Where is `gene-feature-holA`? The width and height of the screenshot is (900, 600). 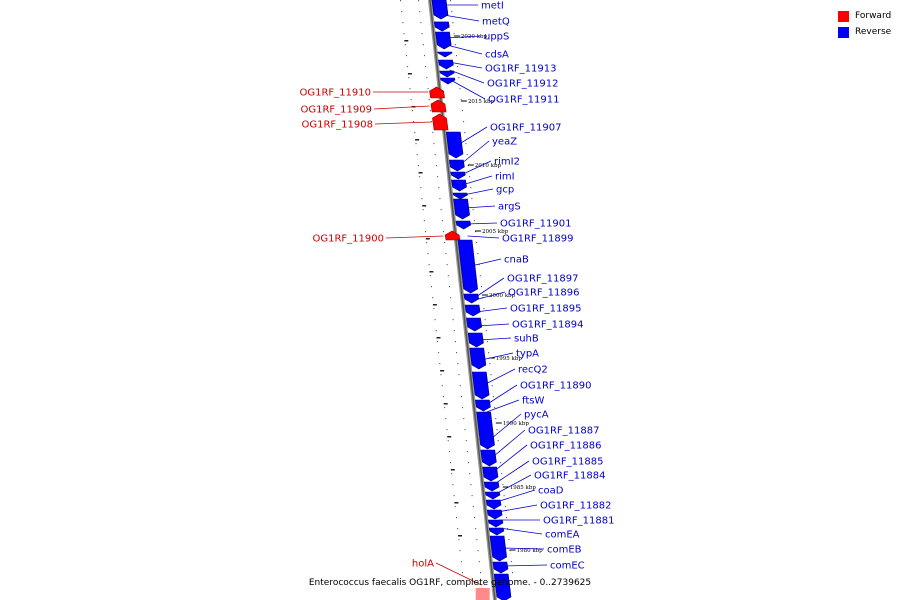
gene-feature-holA is located at coordinates (482, 594).